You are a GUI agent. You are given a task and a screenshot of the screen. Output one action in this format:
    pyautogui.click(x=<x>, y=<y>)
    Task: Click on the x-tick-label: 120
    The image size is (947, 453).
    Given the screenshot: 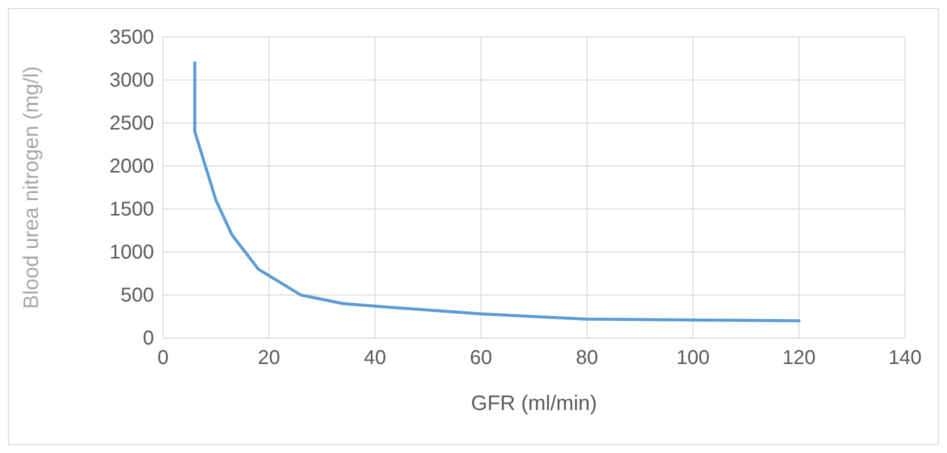 What is the action you would take?
    pyautogui.click(x=799, y=358)
    